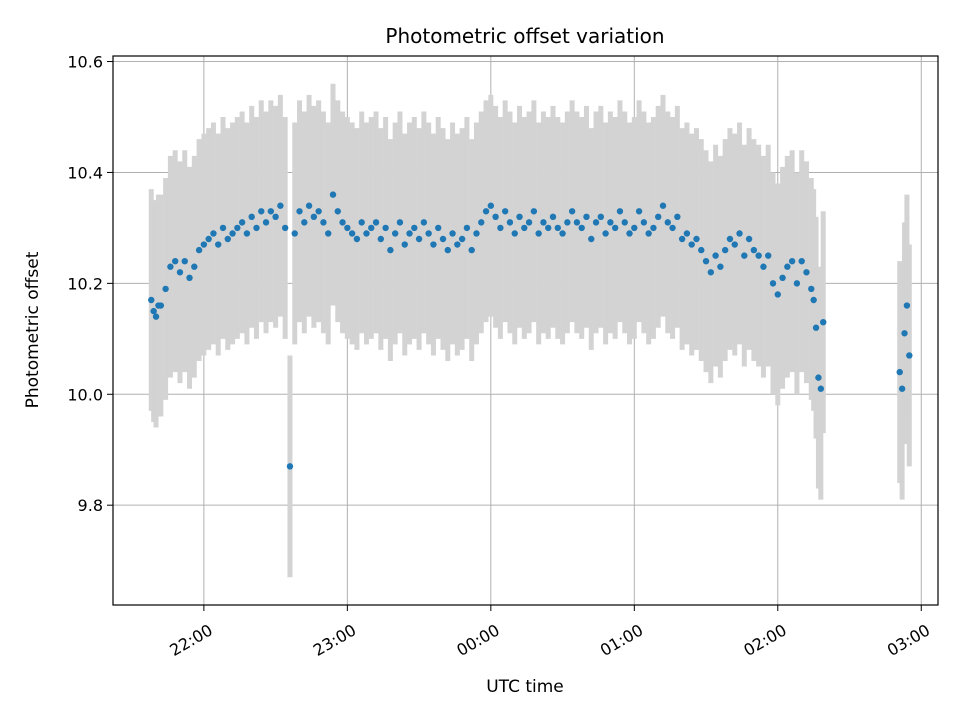 Image resolution: width=960 pixels, height=720 pixels. Describe the element at coordinates (334, 640) in the screenshot. I see `x-tick-label: 23:00` at that location.